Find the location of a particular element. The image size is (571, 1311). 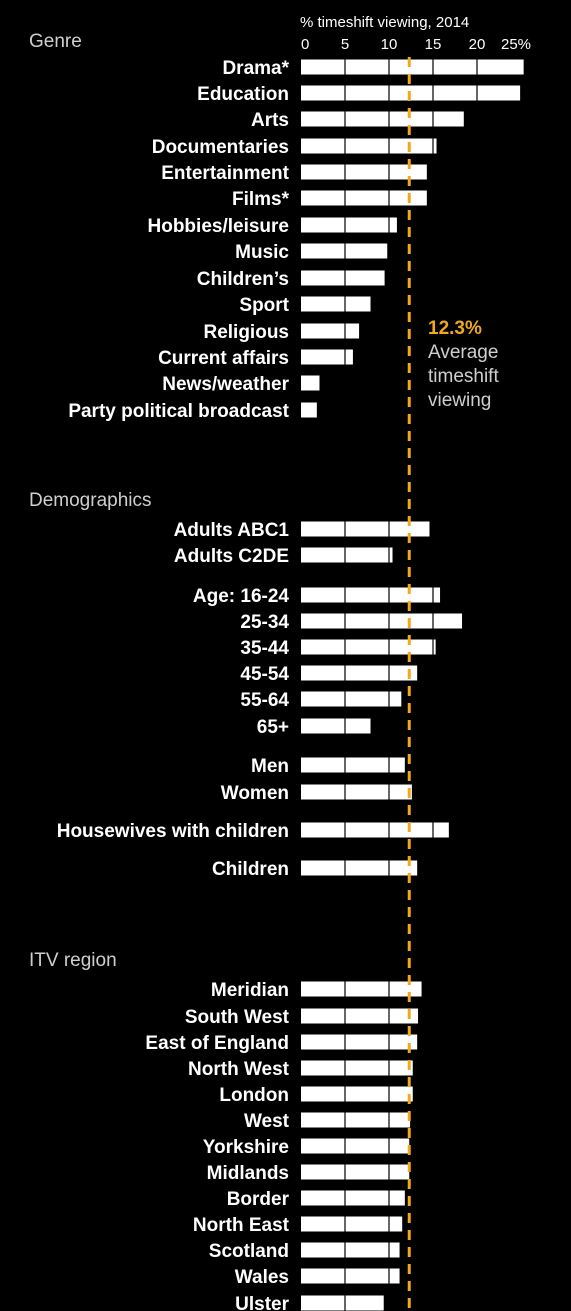

x-axis-label: % timeshift viewing, 2014 is located at coordinates (384, 22).